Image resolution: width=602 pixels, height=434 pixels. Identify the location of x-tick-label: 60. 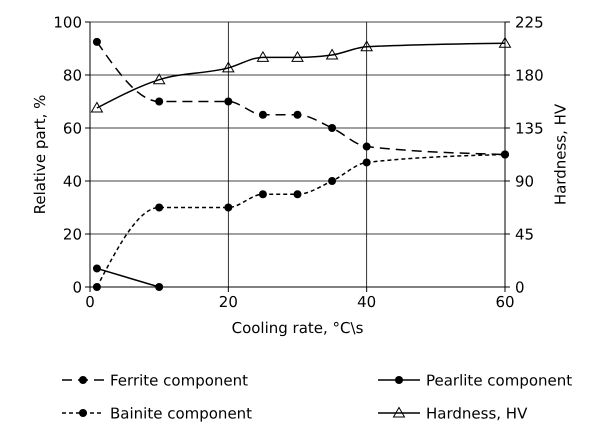
(505, 302).